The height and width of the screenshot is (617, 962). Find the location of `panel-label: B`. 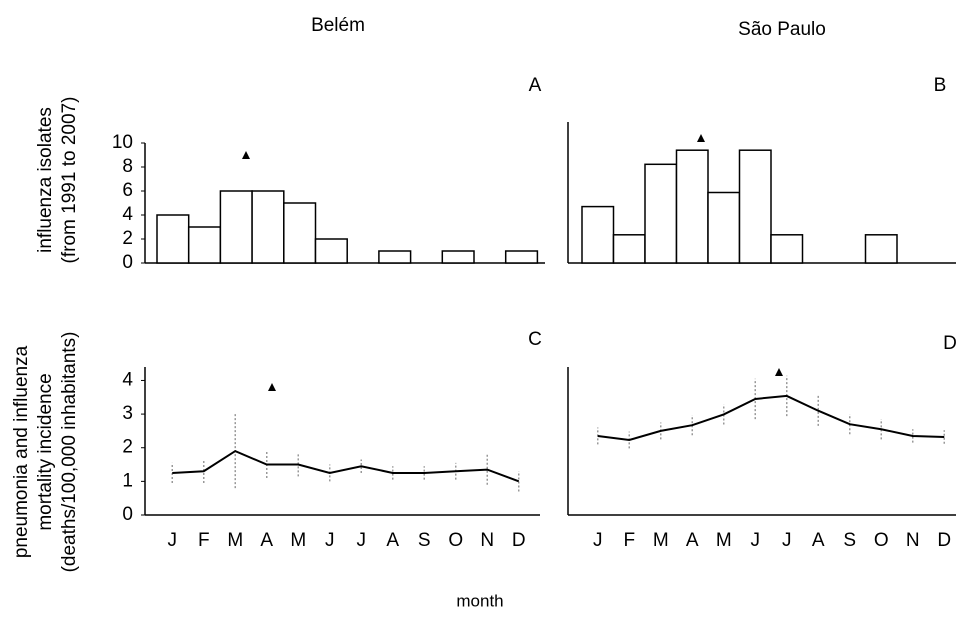

panel-label: B is located at coordinates (940, 85).